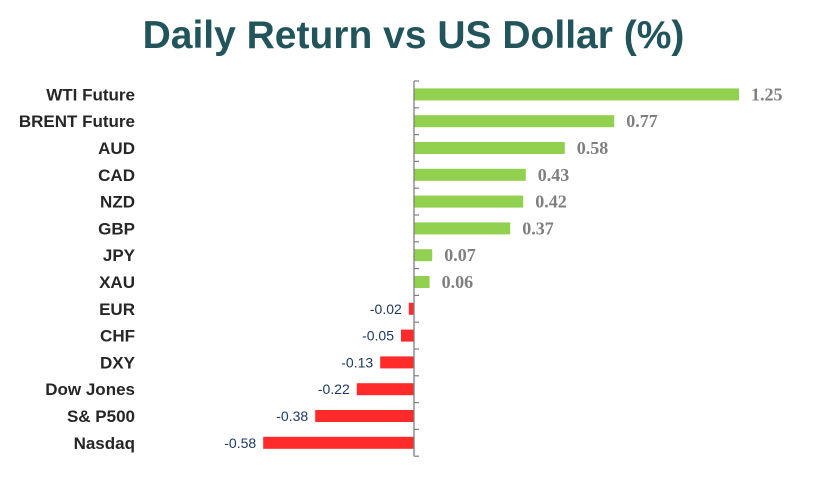 This screenshot has width=827, height=490. What do you see at coordinates (119, 255) in the screenshot?
I see `category-label: JPY` at bounding box center [119, 255].